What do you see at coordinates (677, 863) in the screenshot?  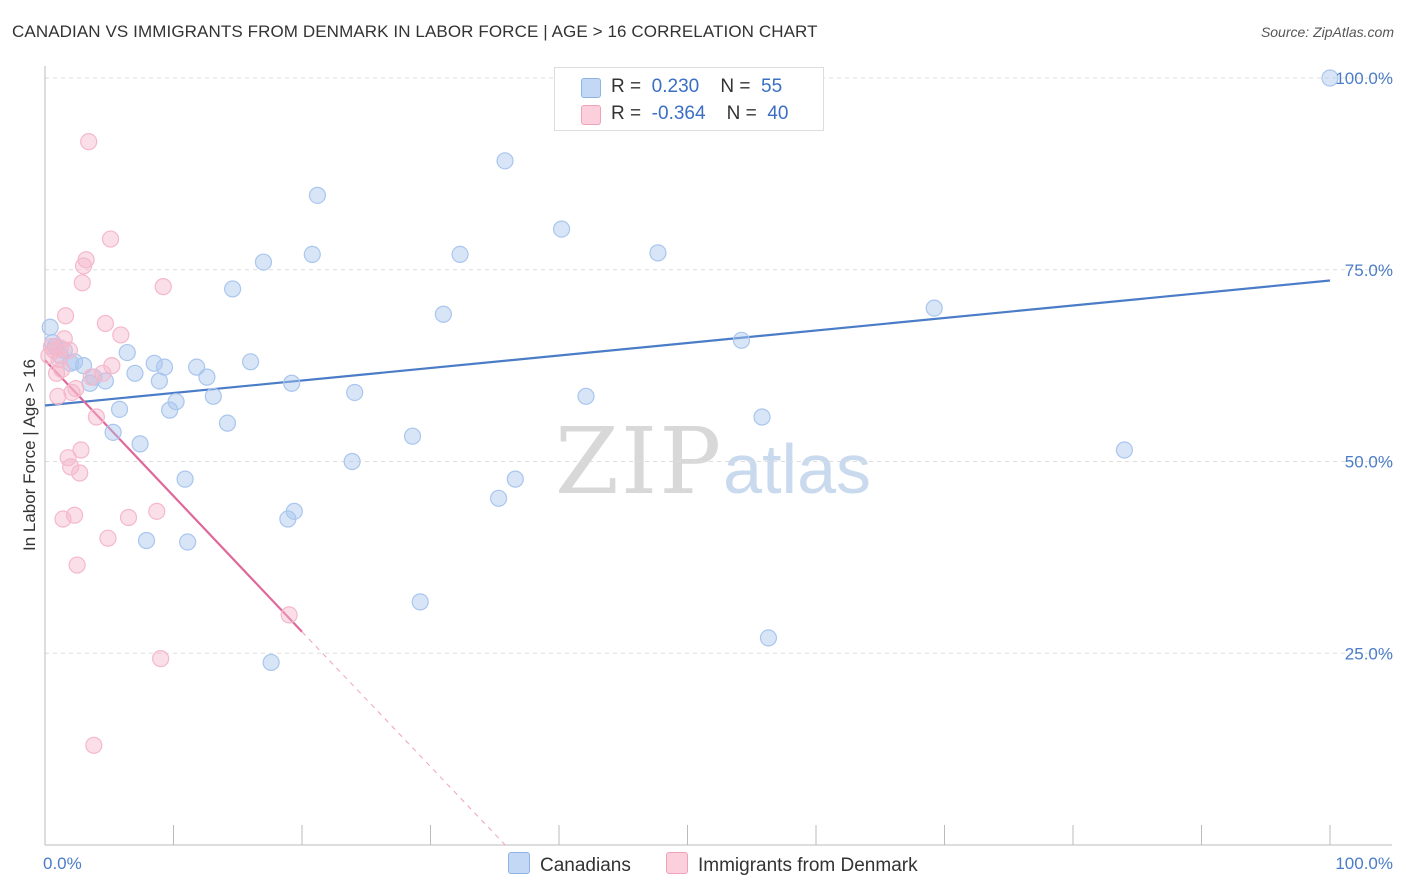 I see `denmark-legend-swatch` at bounding box center [677, 863].